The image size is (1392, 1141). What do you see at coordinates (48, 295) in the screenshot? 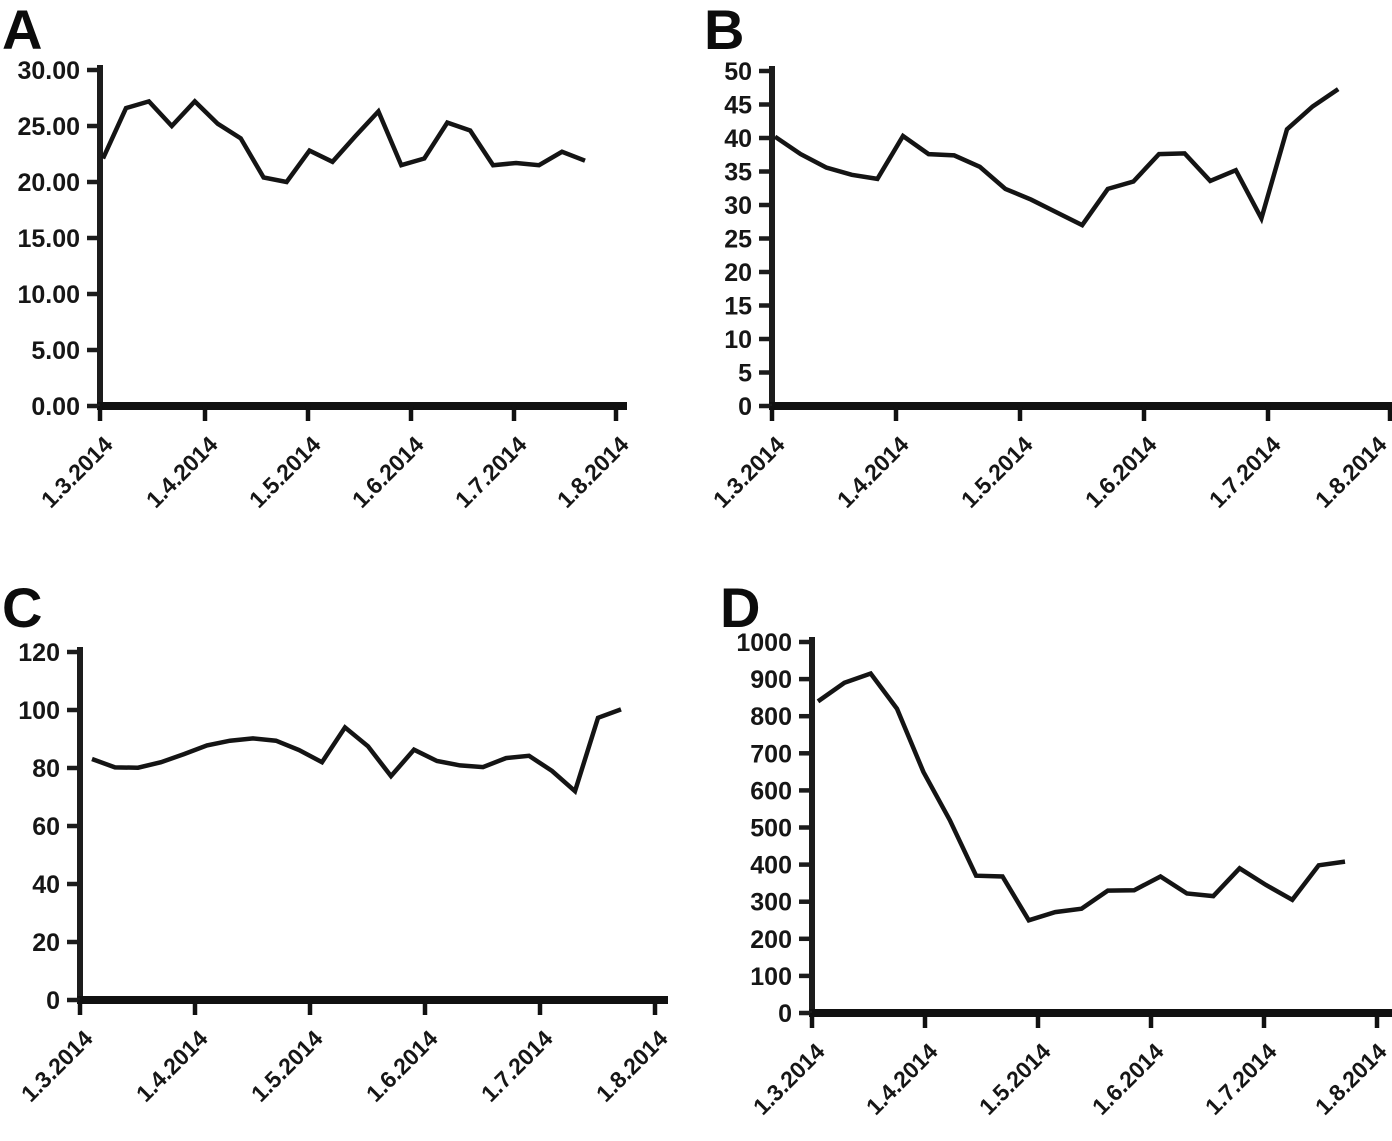
I see `y-tick-label: 10.00` at bounding box center [48, 295].